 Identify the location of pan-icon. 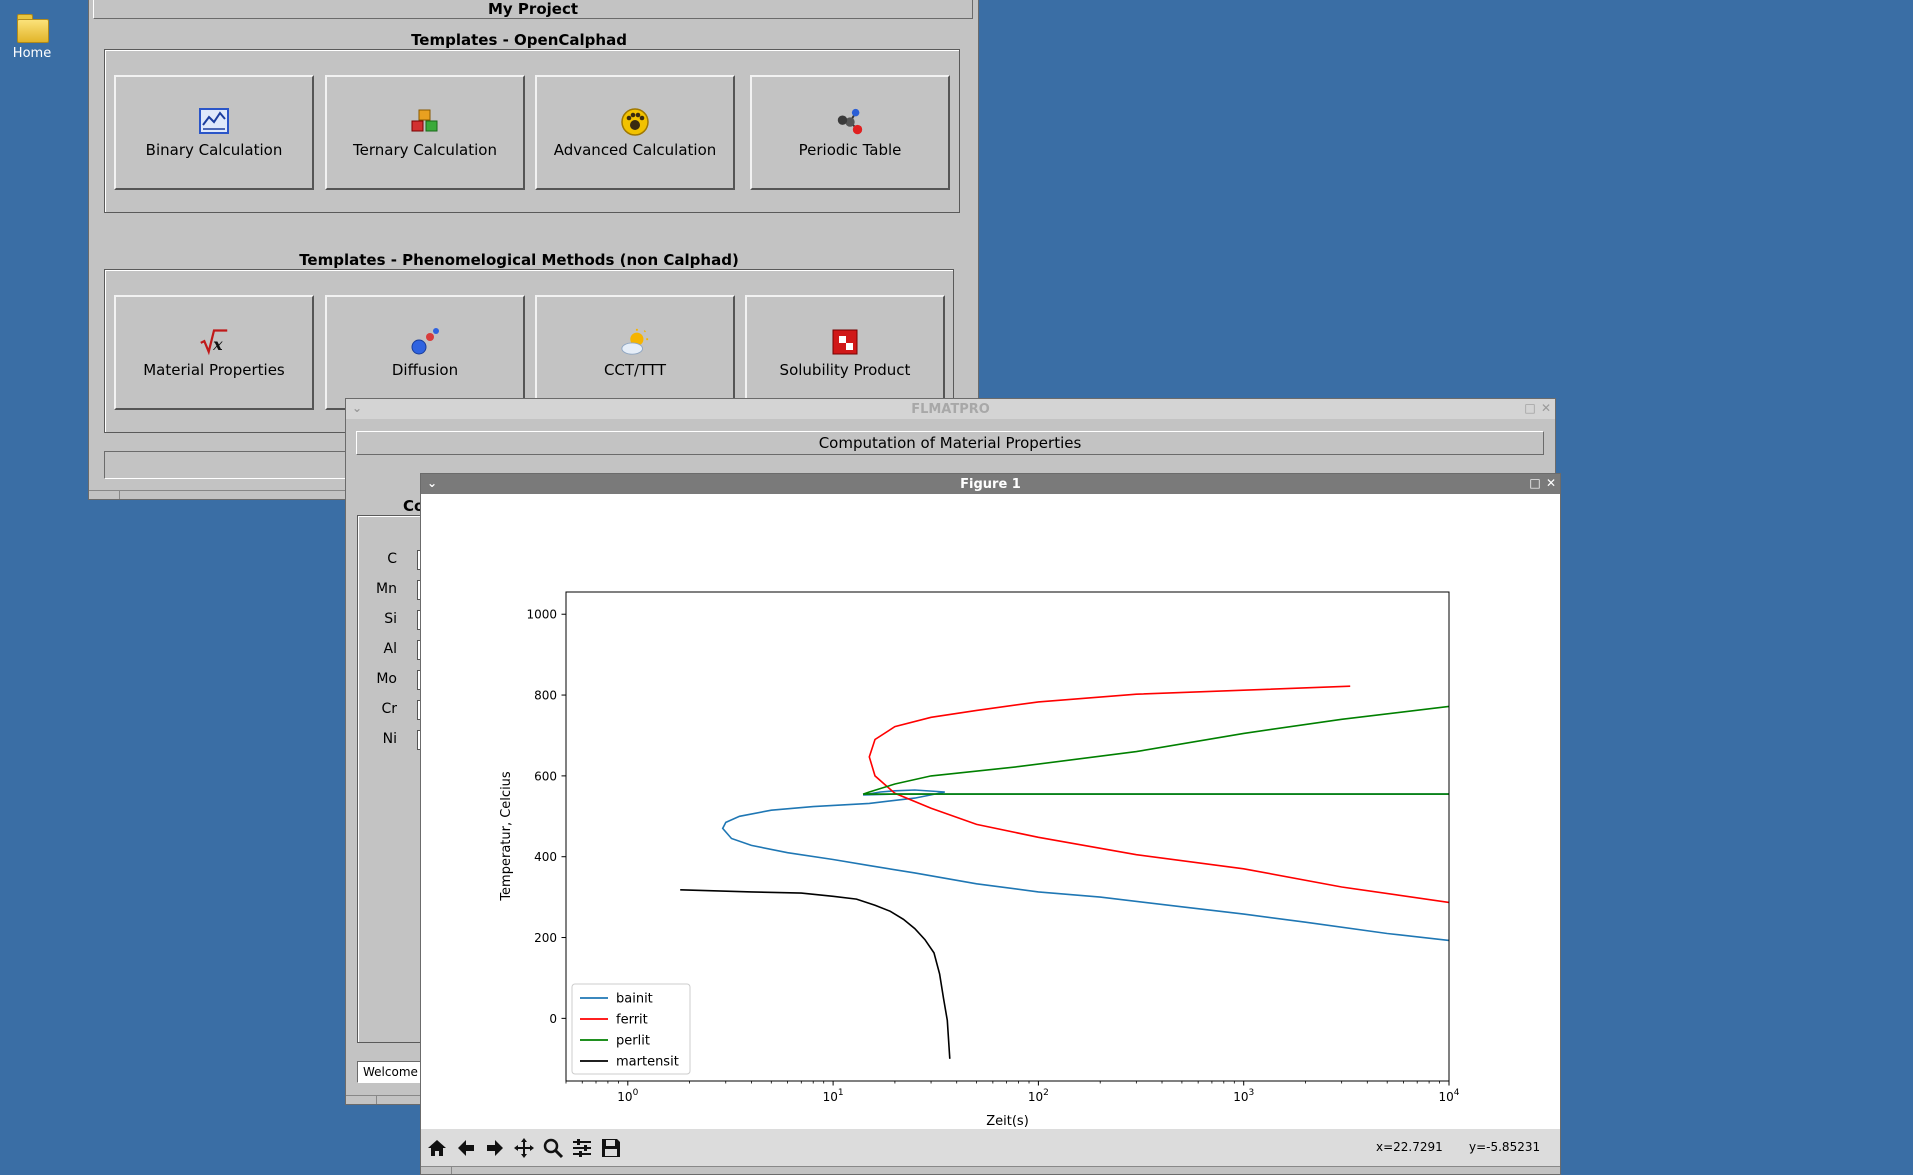
(524, 1148).